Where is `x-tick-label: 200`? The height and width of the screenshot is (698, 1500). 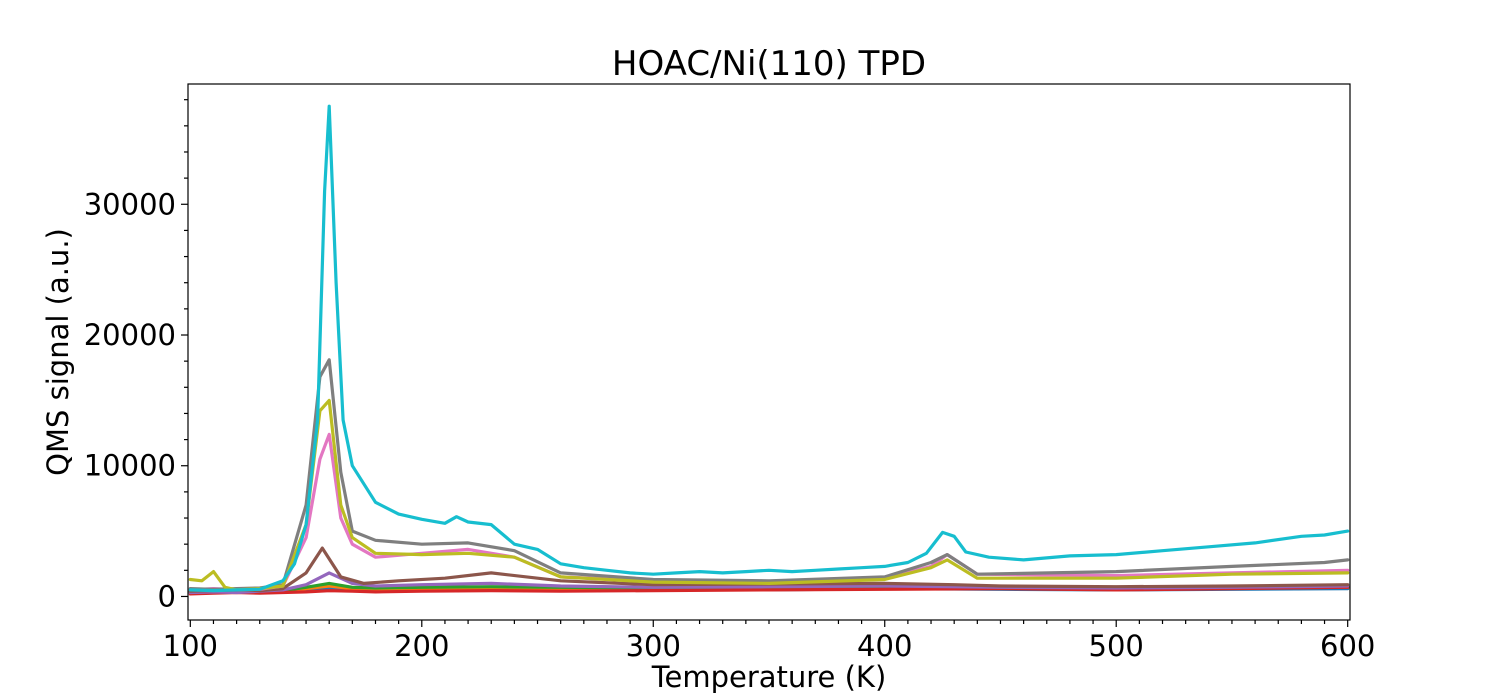 x-tick-label: 200 is located at coordinates (421, 646).